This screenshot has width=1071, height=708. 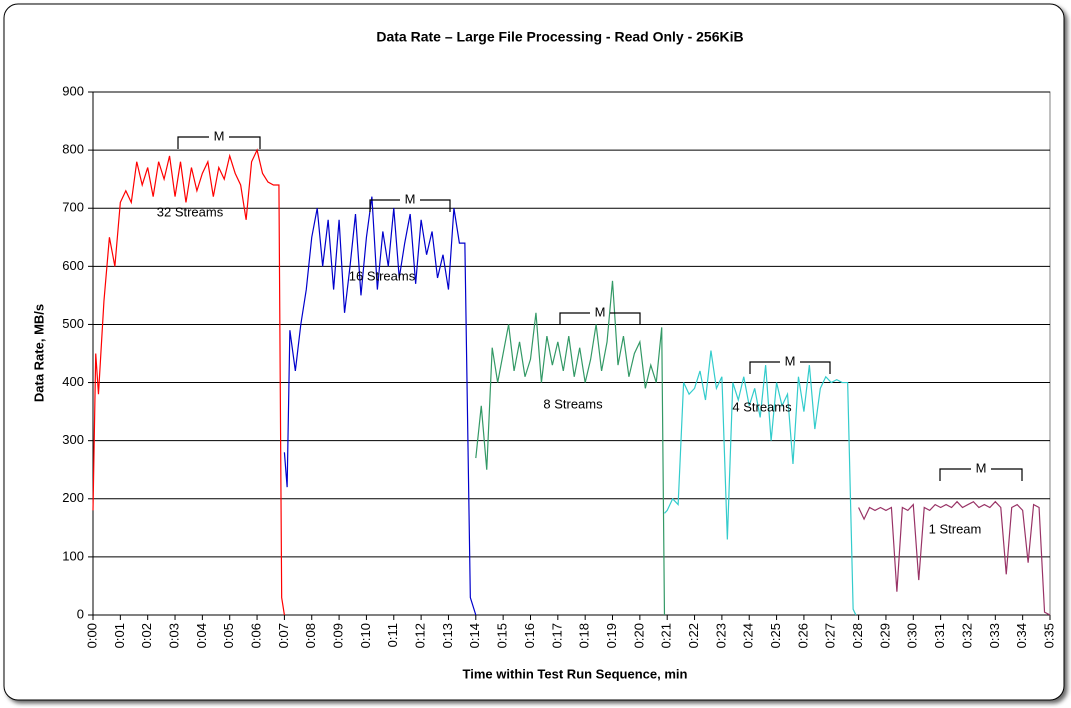 What do you see at coordinates (912, 635) in the screenshot?
I see `x-tick-label: 0:30` at bounding box center [912, 635].